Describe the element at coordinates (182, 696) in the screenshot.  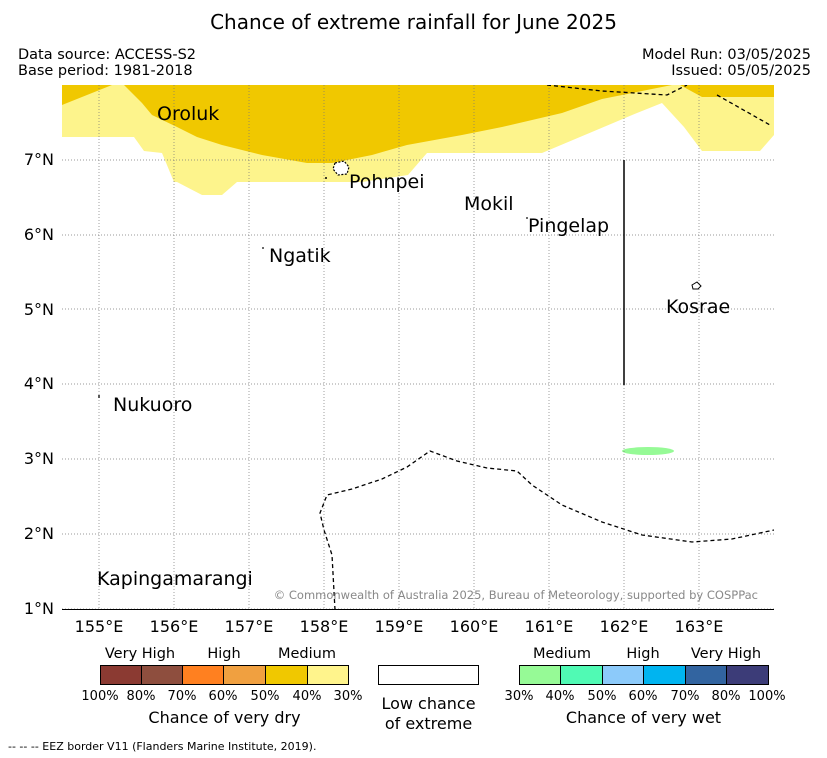
I see `legend-dry-pct: 70%` at that location.